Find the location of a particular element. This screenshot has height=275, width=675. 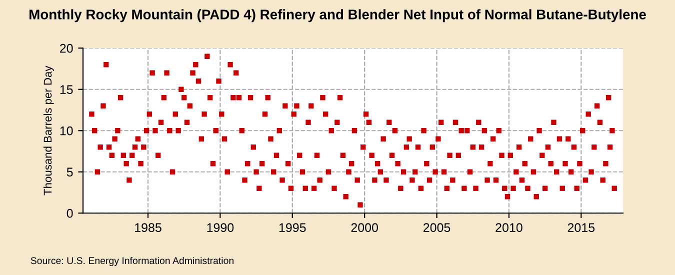

y-tick-label: 20 is located at coordinates (66, 48).